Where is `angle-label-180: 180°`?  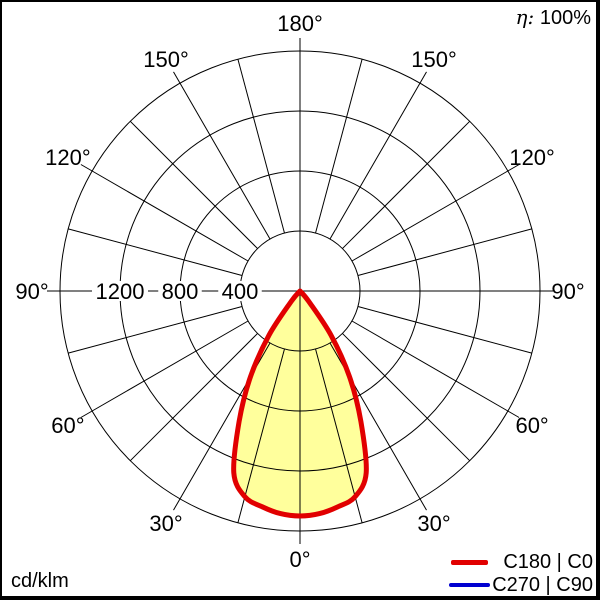 angle-label-180: 180° is located at coordinates (300, 23).